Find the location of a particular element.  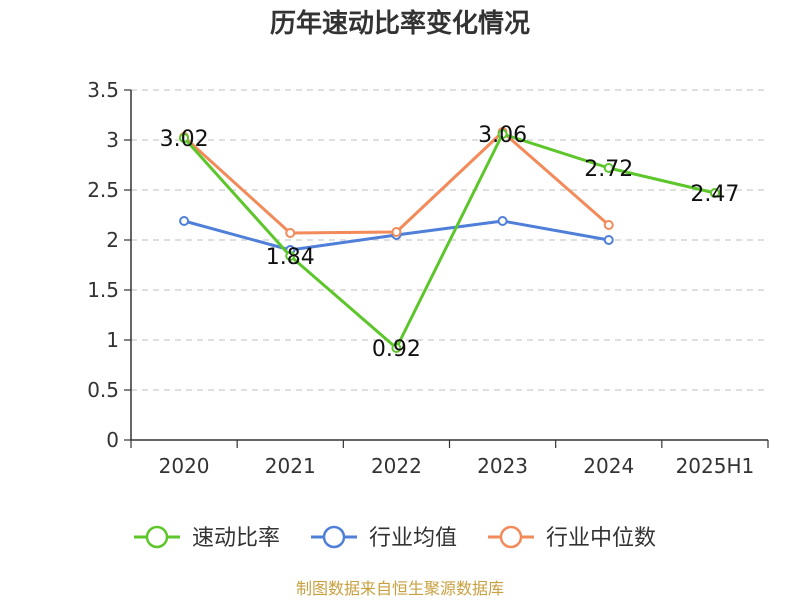

x-tick-label: 2025H1 is located at coordinates (715, 466).